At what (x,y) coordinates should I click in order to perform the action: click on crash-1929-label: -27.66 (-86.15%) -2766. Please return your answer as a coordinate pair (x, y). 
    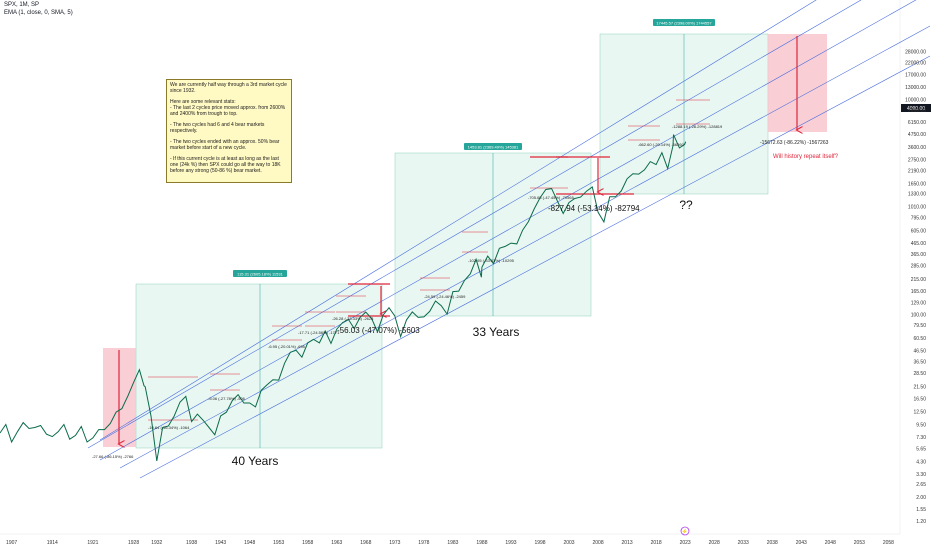
    Looking at the image, I should click on (113, 456).